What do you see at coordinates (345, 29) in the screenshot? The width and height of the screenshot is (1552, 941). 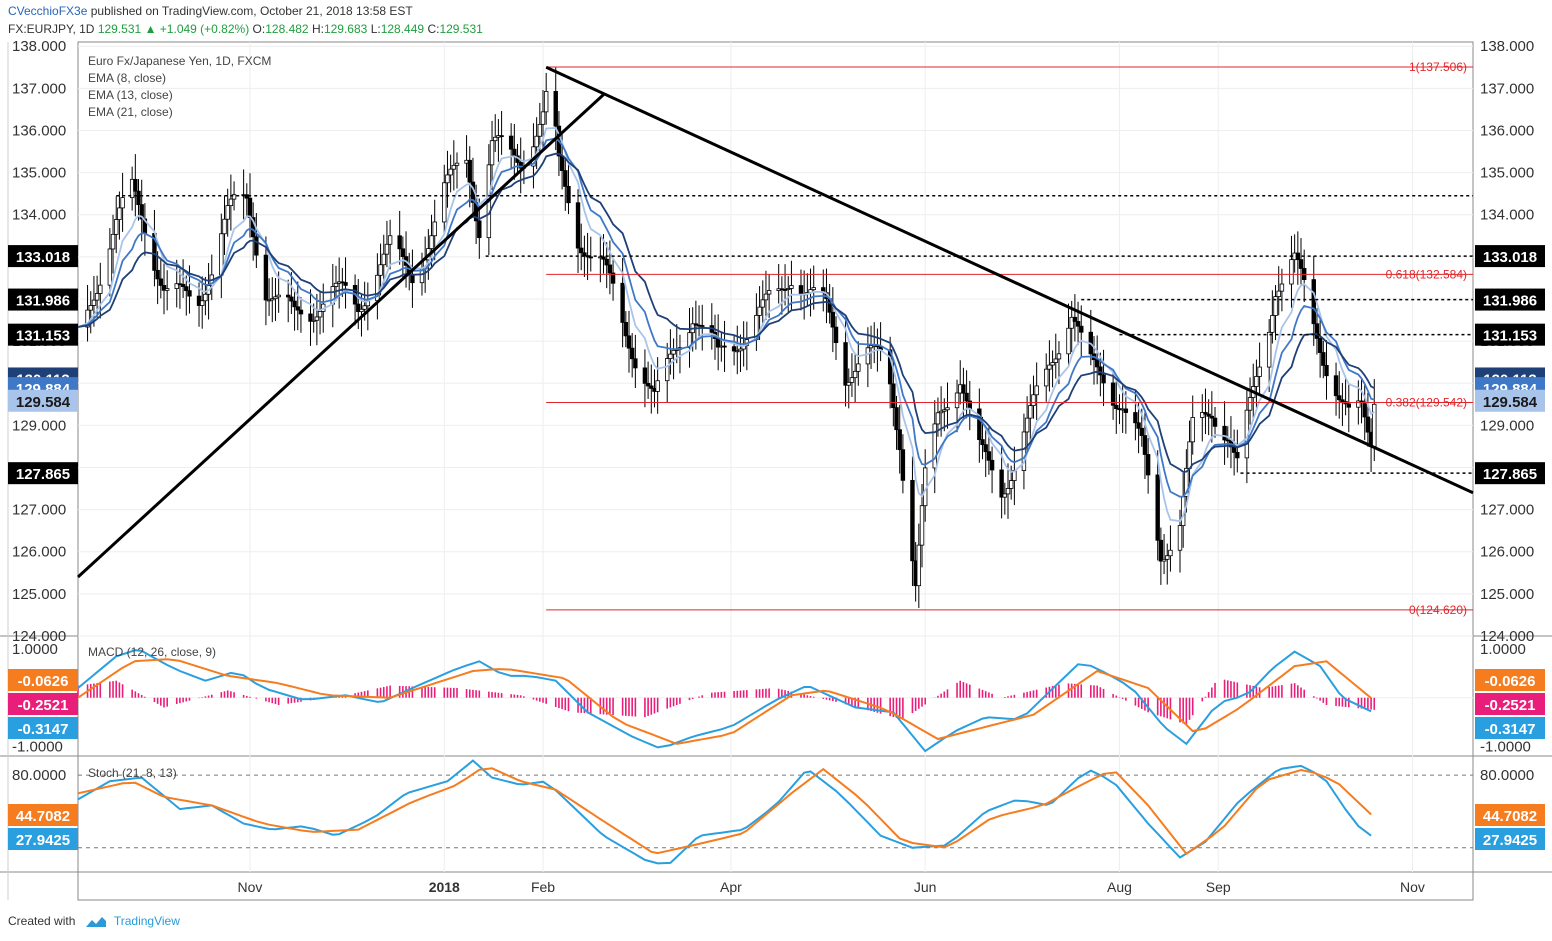 I see `high-value: 129.683` at bounding box center [345, 29].